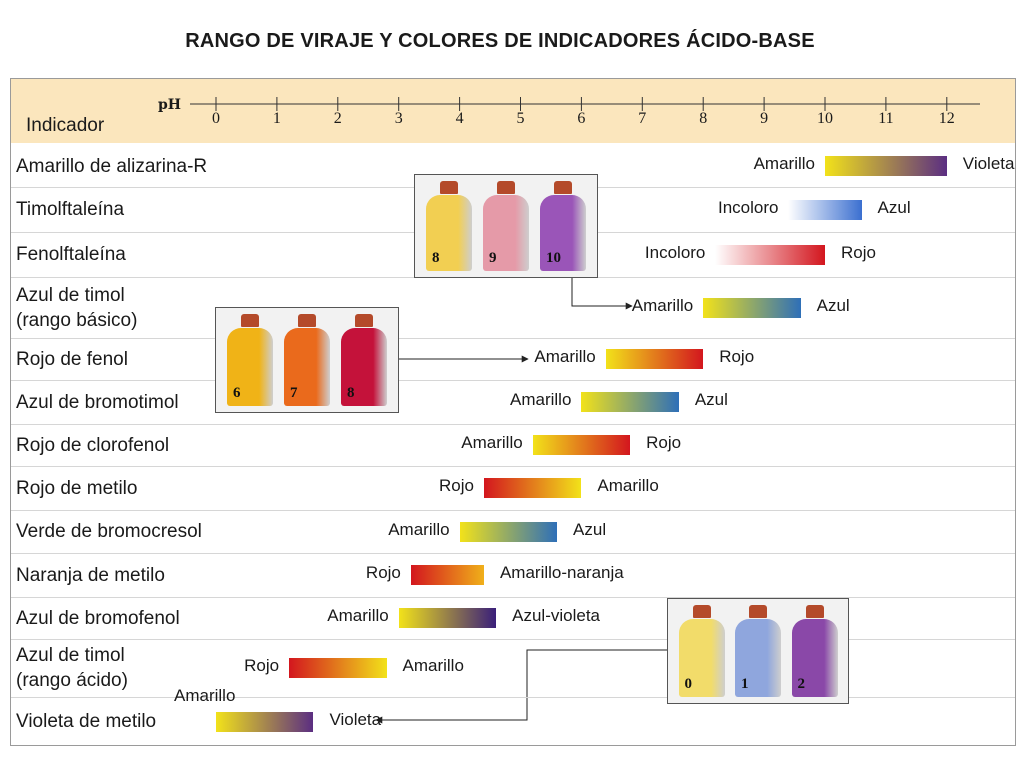 Image resolution: width=1024 pixels, height=768 pixels. I want to click on indicator-bottle: 2, so click(814, 651).